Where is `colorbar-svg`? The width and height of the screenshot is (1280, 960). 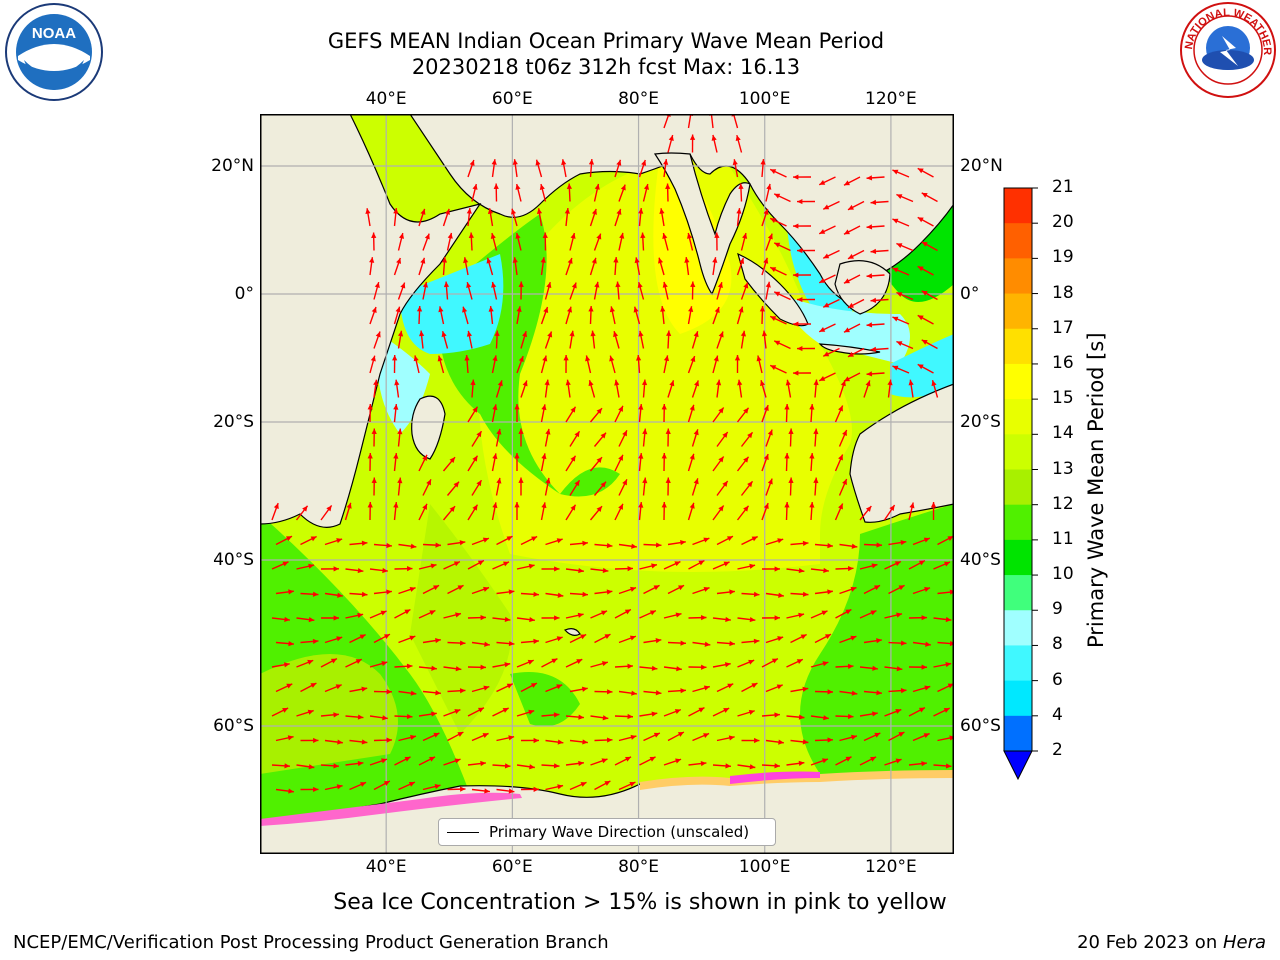 colorbar-svg is located at coordinates (1020, 484).